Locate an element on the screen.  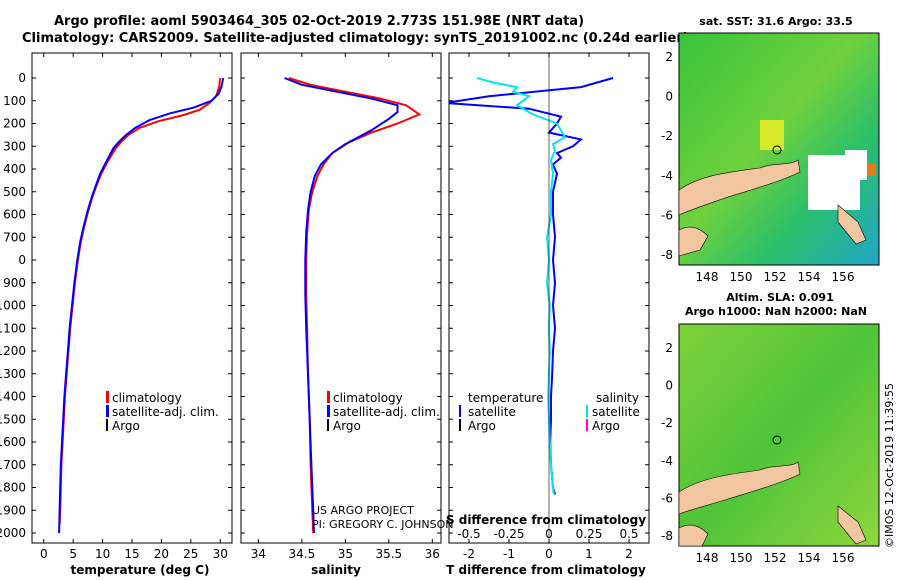
temperature-legend: climatology satellite-adj. clim. Argo is located at coordinates (162, 412).